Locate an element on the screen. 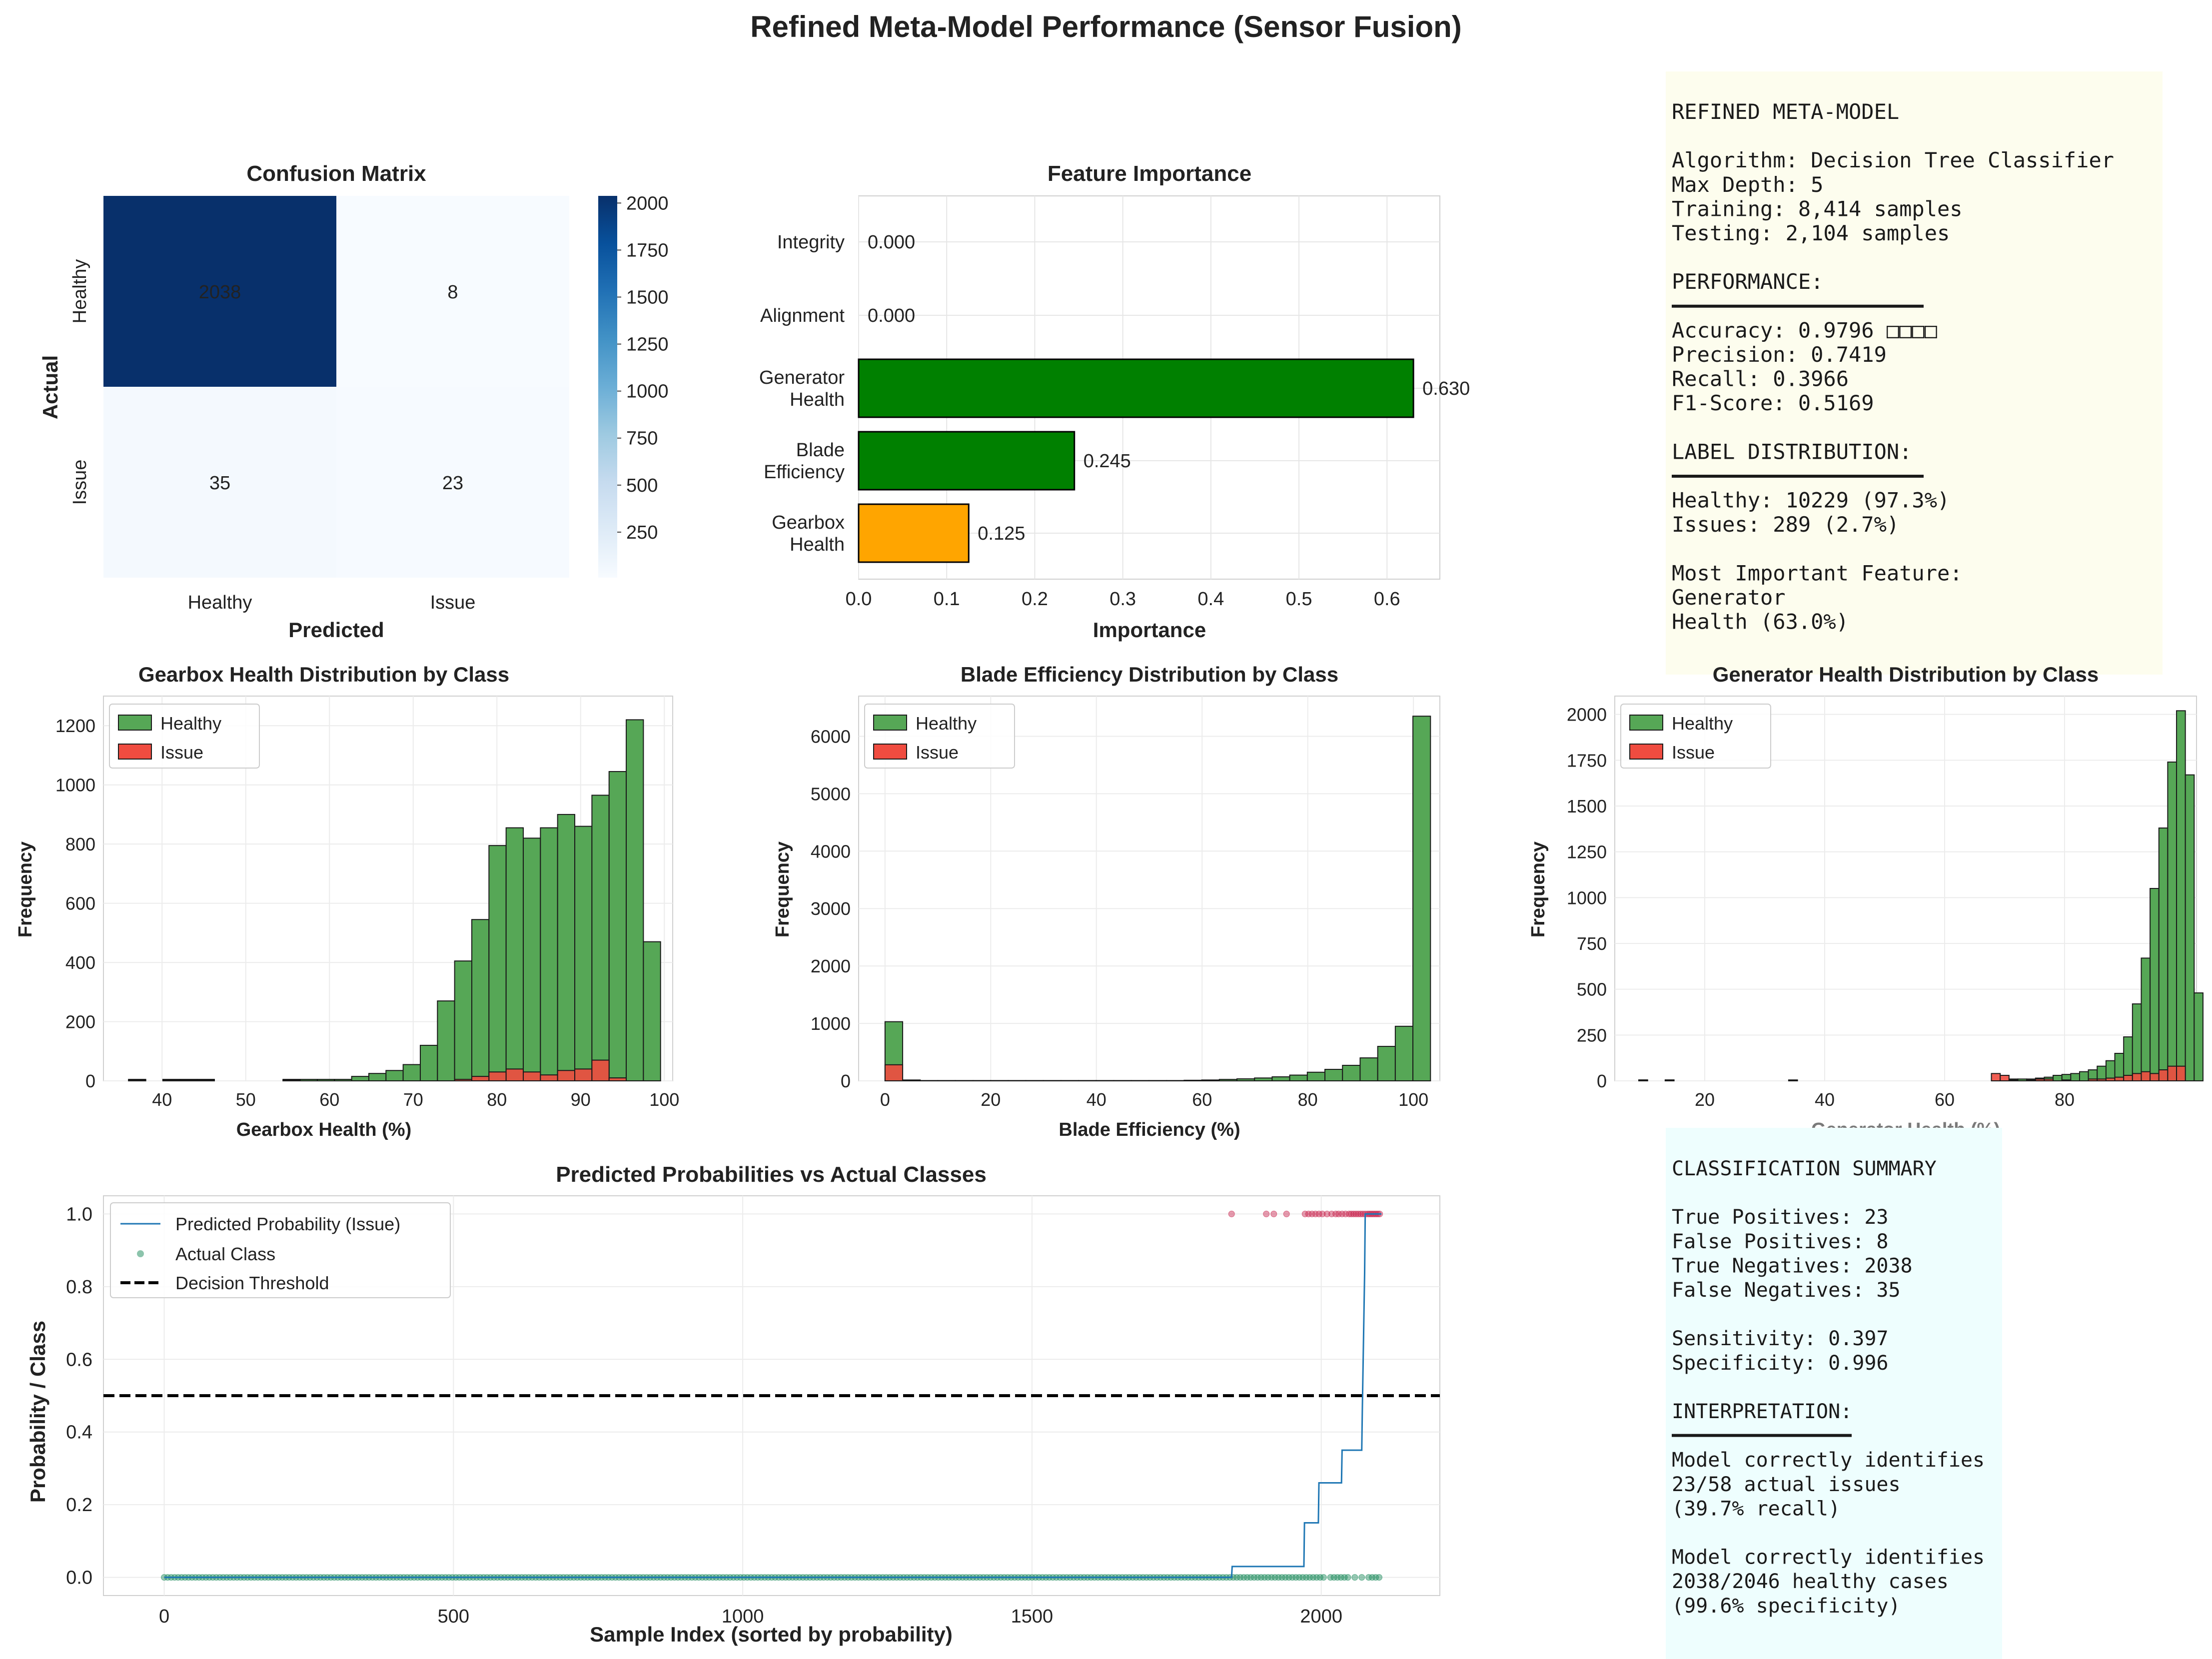  prob-ytick: 0.2 is located at coordinates (79, 1506).